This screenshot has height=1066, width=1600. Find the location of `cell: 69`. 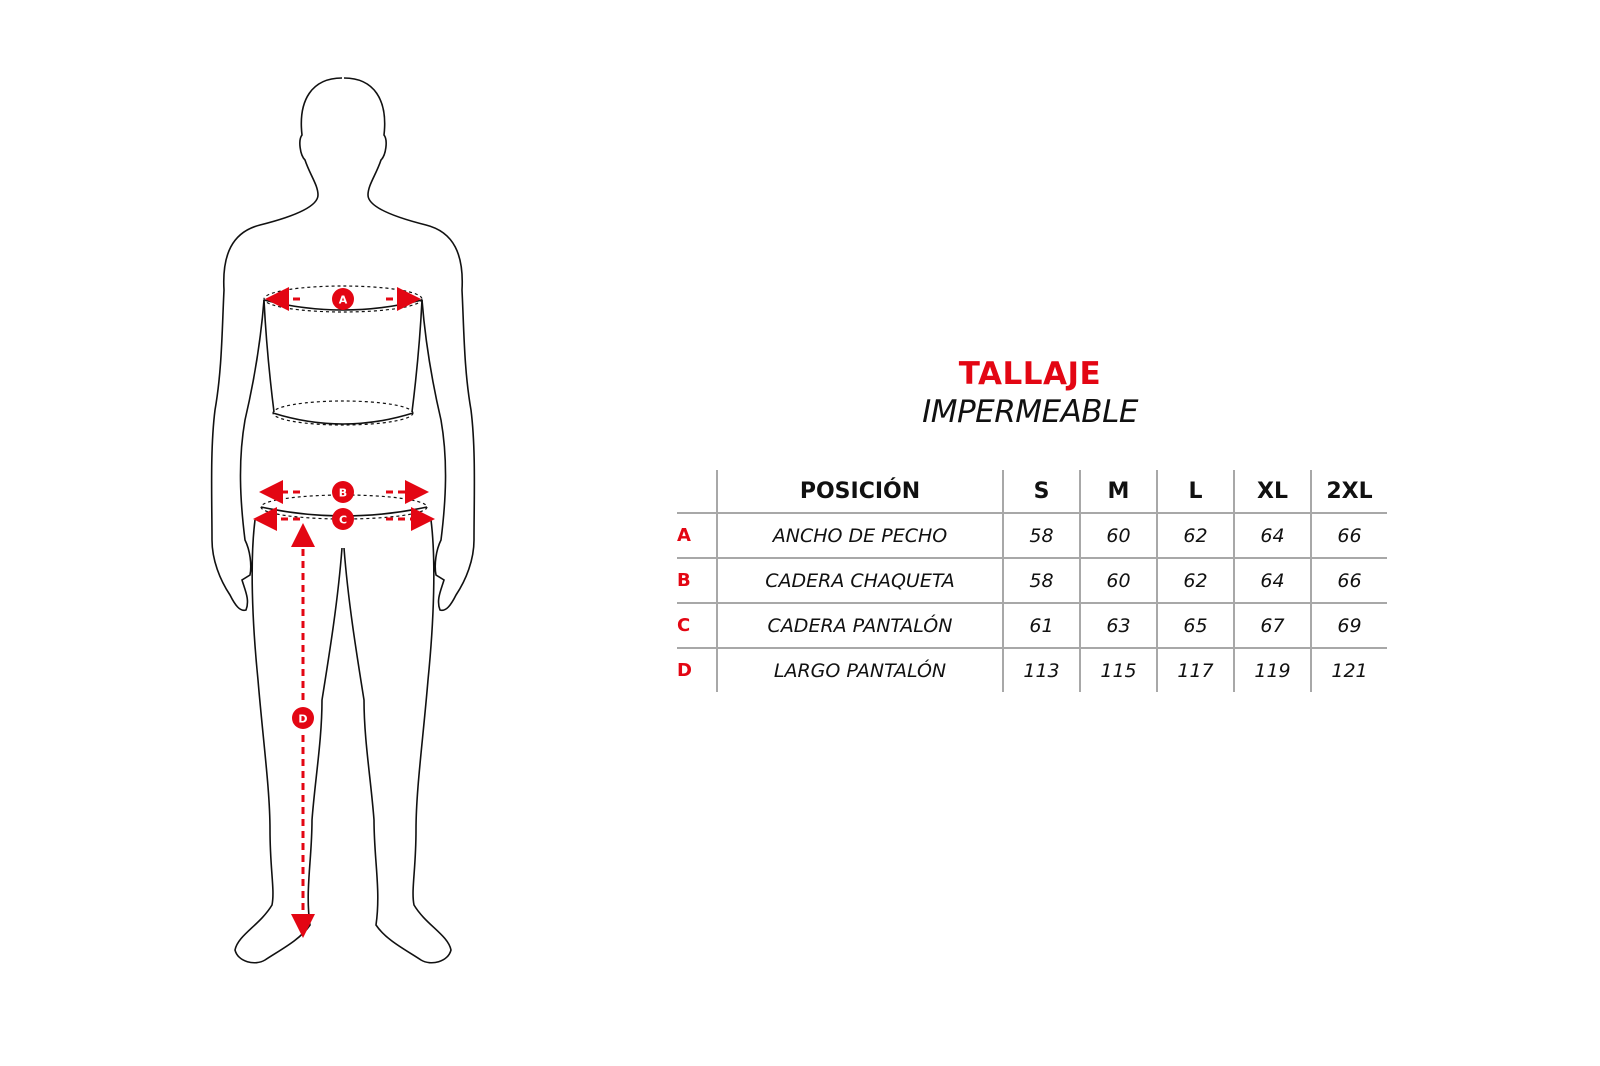

cell: 69 is located at coordinates (1348, 625).